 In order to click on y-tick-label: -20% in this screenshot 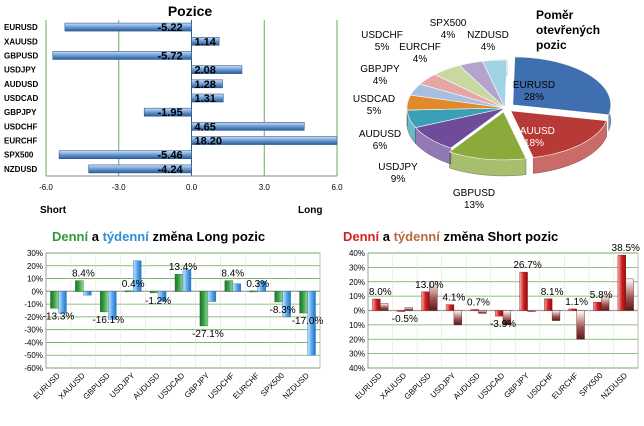, I will do `click(33, 317)`.